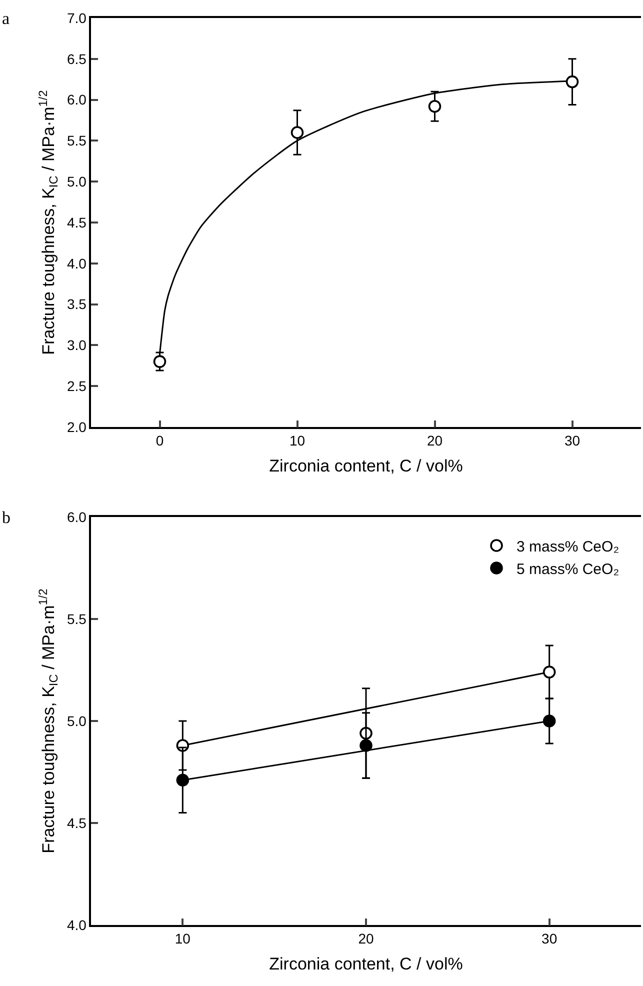 Image resolution: width=643 pixels, height=986 pixels. Describe the element at coordinates (76, 18) in the screenshot. I see `y-tick-label: 7.0` at that location.